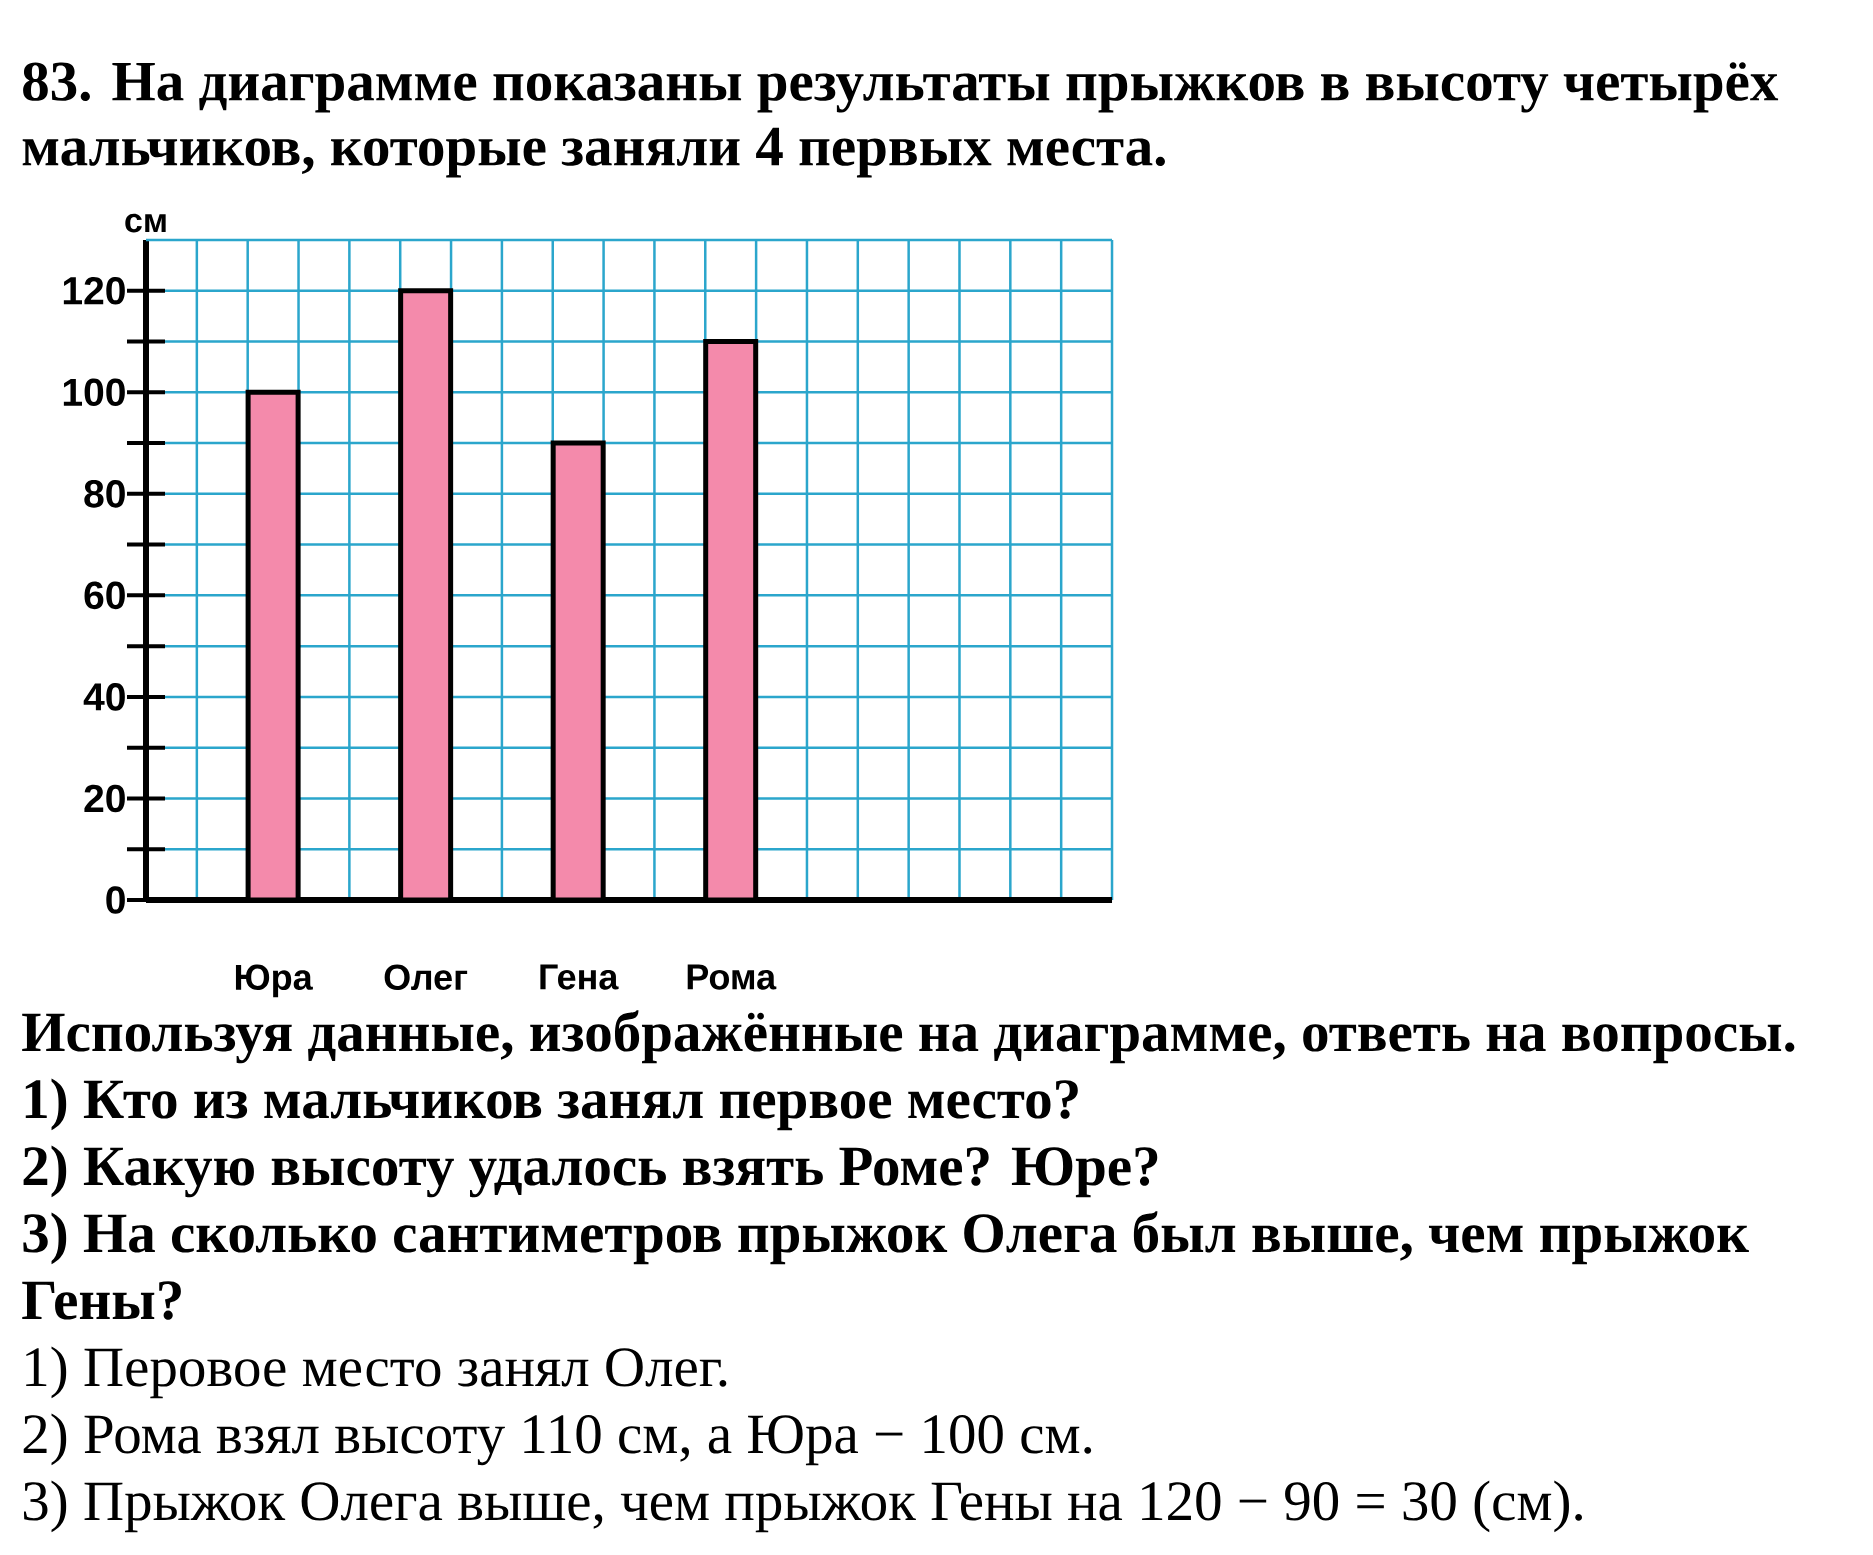 The width and height of the screenshot is (1873, 1555). Describe the element at coordinates (104, 595) in the screenshot. I see `y-tick-label: 60` at that location.